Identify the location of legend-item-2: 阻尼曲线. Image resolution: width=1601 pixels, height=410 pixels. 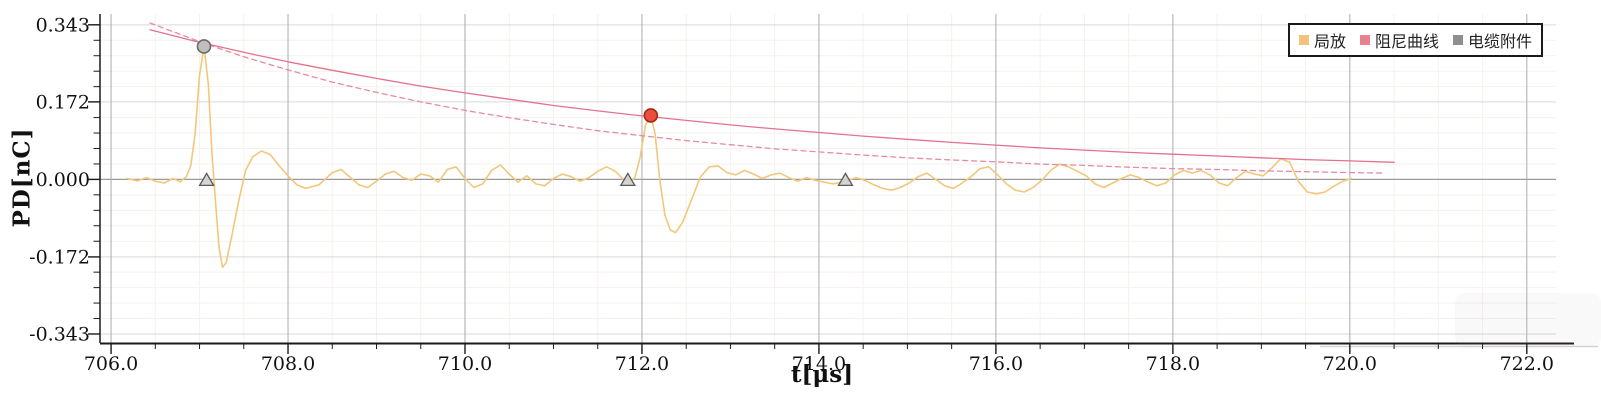
(1399, 40).